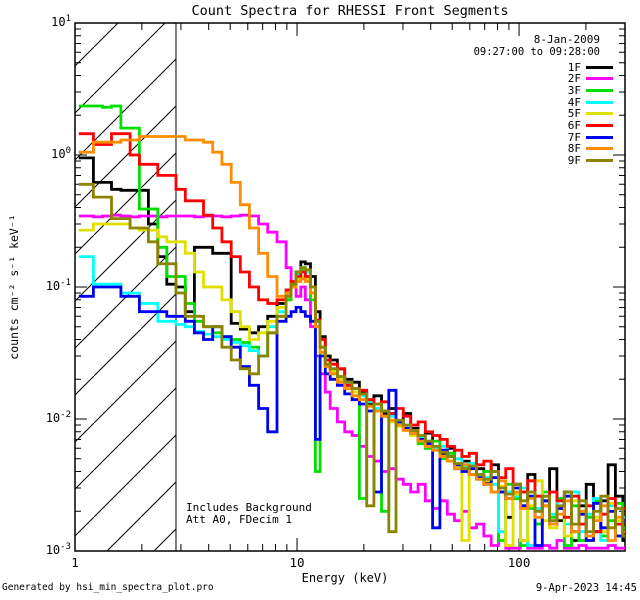 The width and height of the screenshot is (640, 600). I want to click on x-axis-label: Energy (keV), so click(345, 578).